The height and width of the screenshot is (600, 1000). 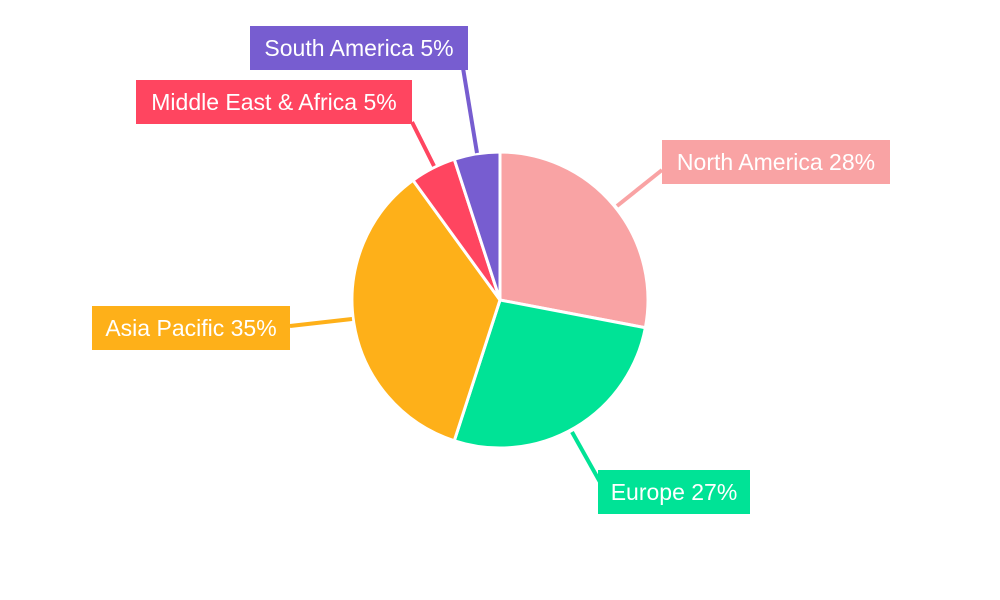 I want to click on label-south-america: South America 5%, so click(x=359, y=48).